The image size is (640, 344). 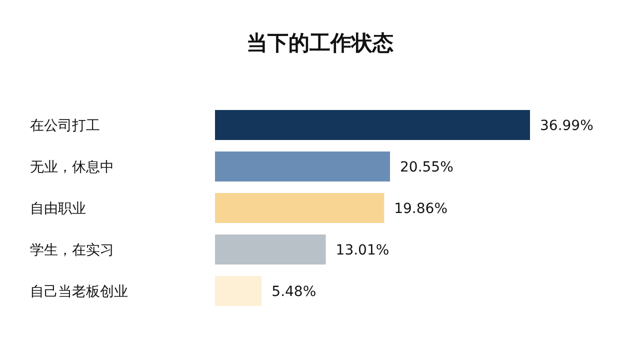 I want to click on value-label: 19.86%, so click(x=421, y=209).